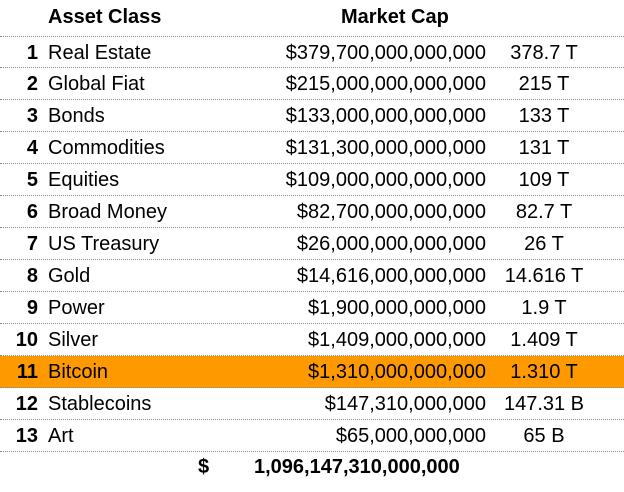 The height and width of the screenshot is (492, 624). Describe the element at coordinates (544, 404) in the screenshot. I see `row-market-cap-short: 147.31 B` at that location.